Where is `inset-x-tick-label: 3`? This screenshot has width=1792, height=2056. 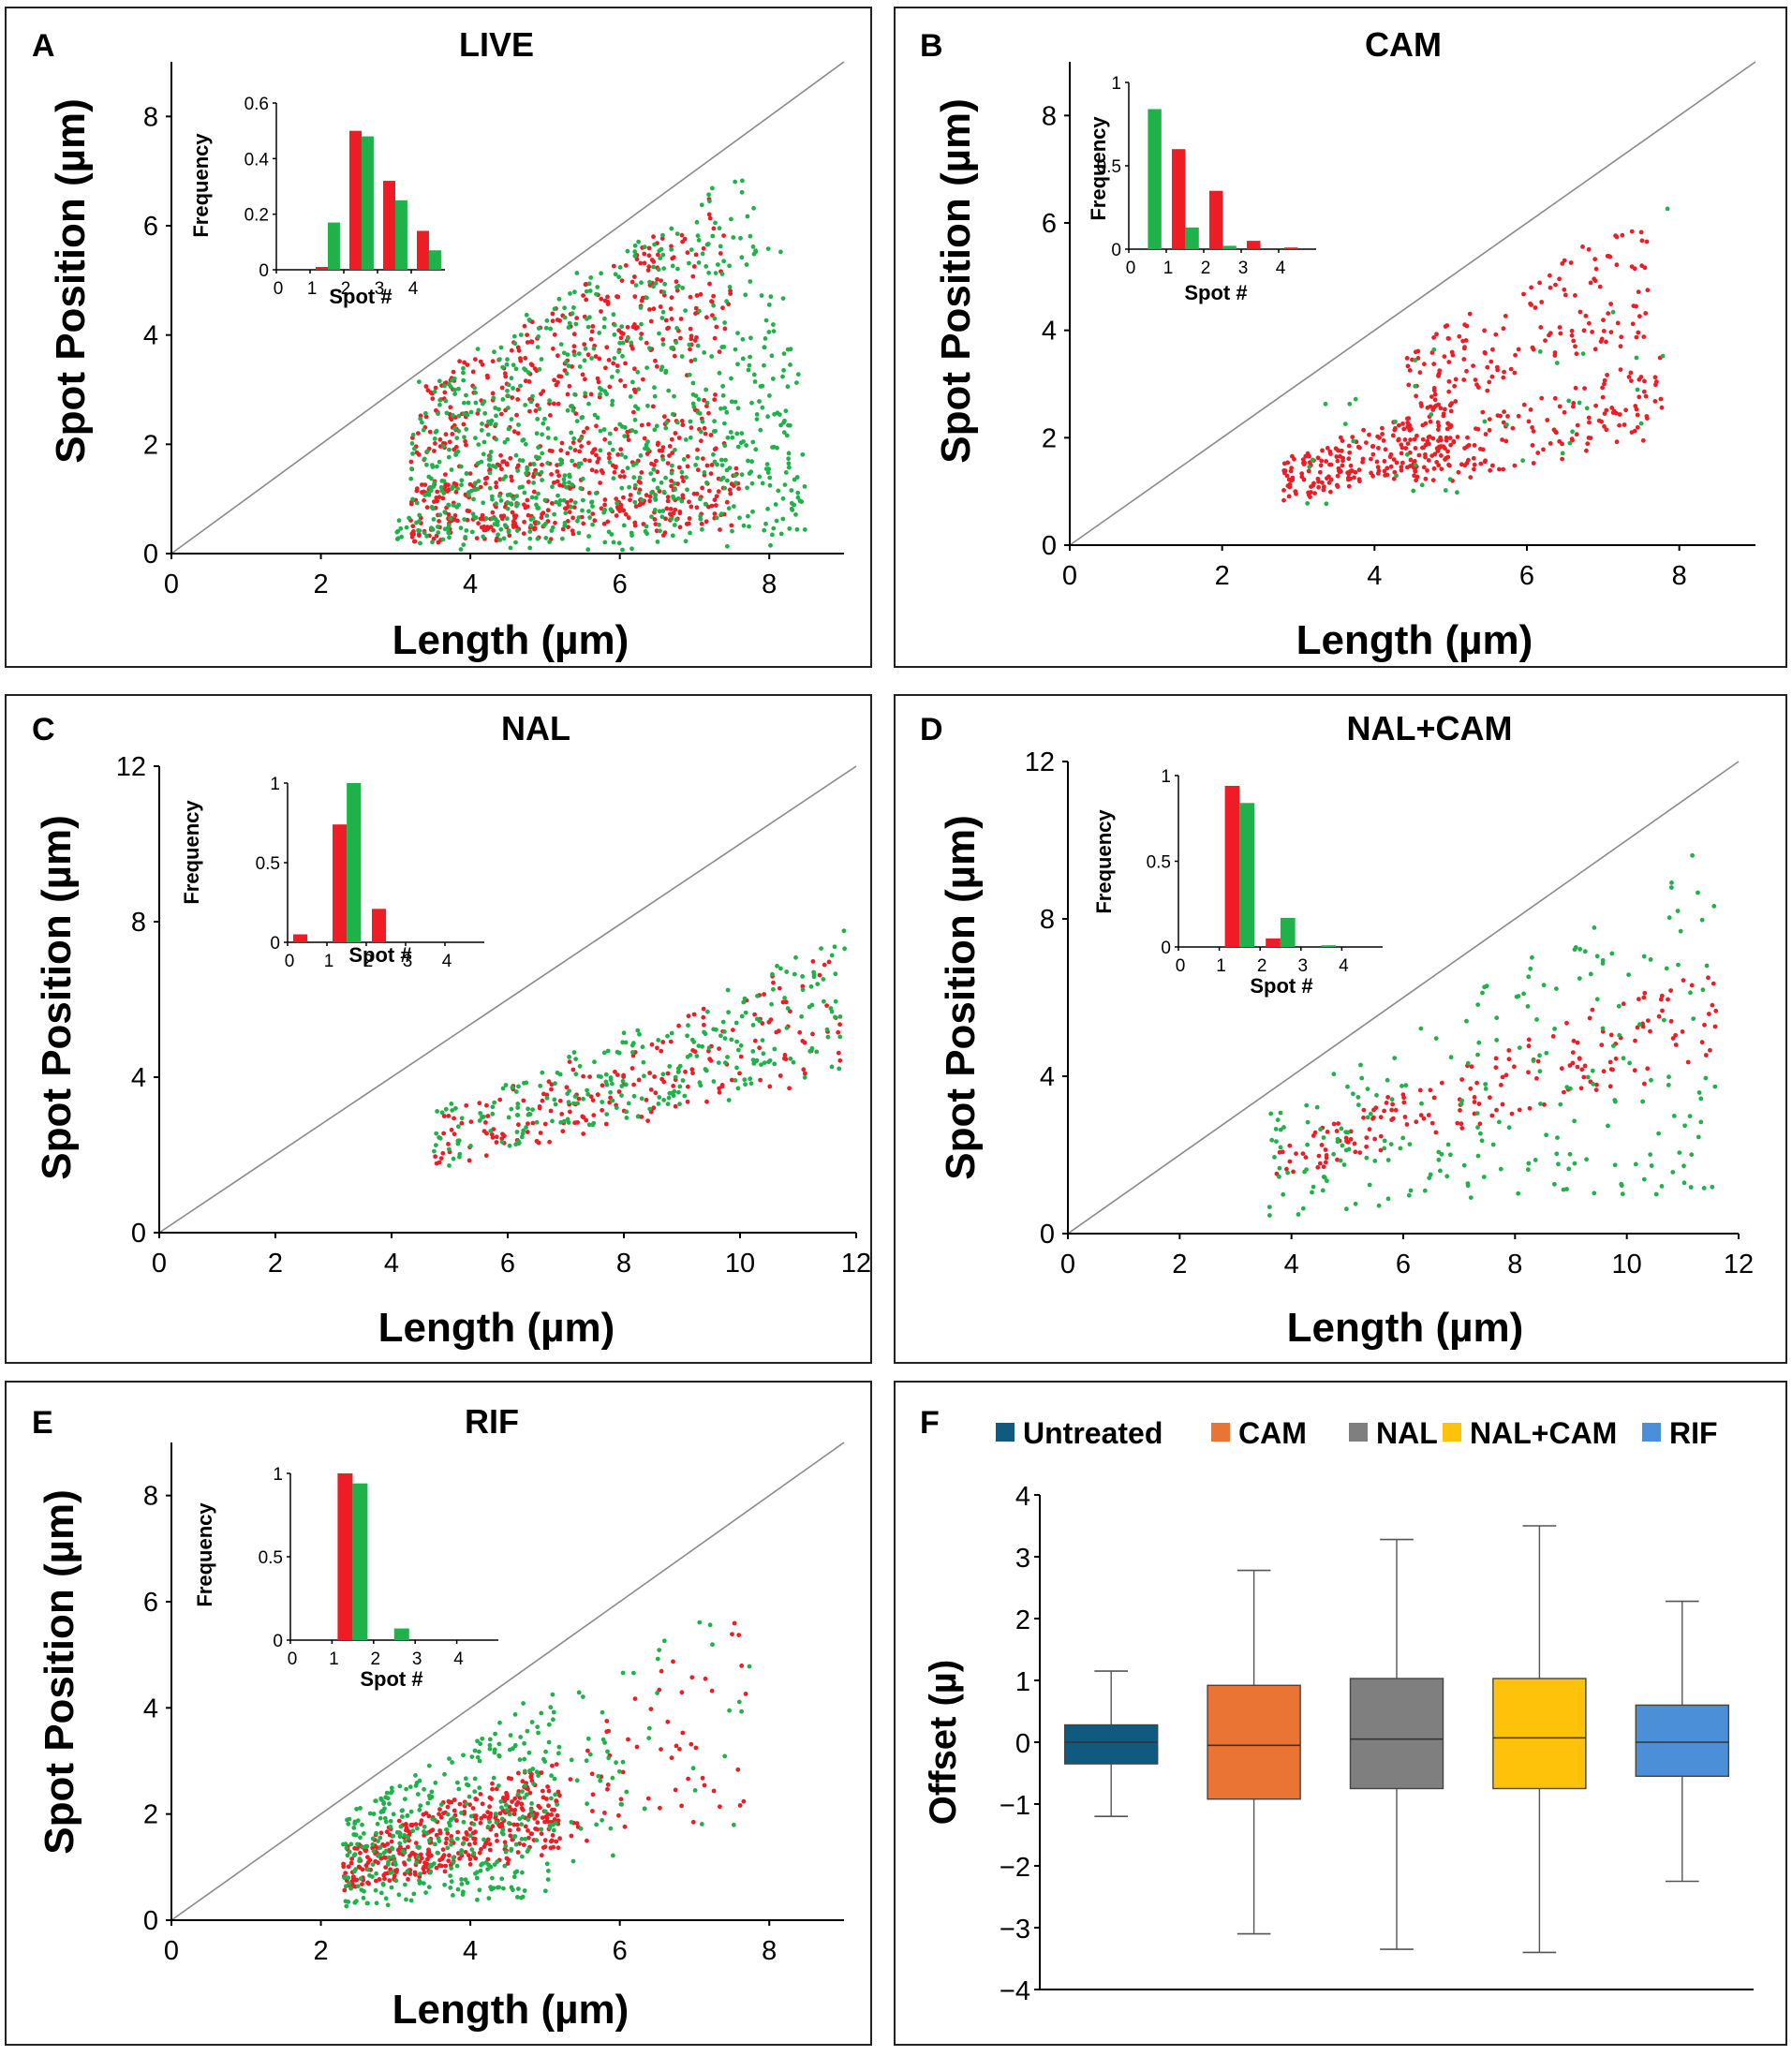 inset-x-tick-label: 3 is located at coordinates (380, 289).